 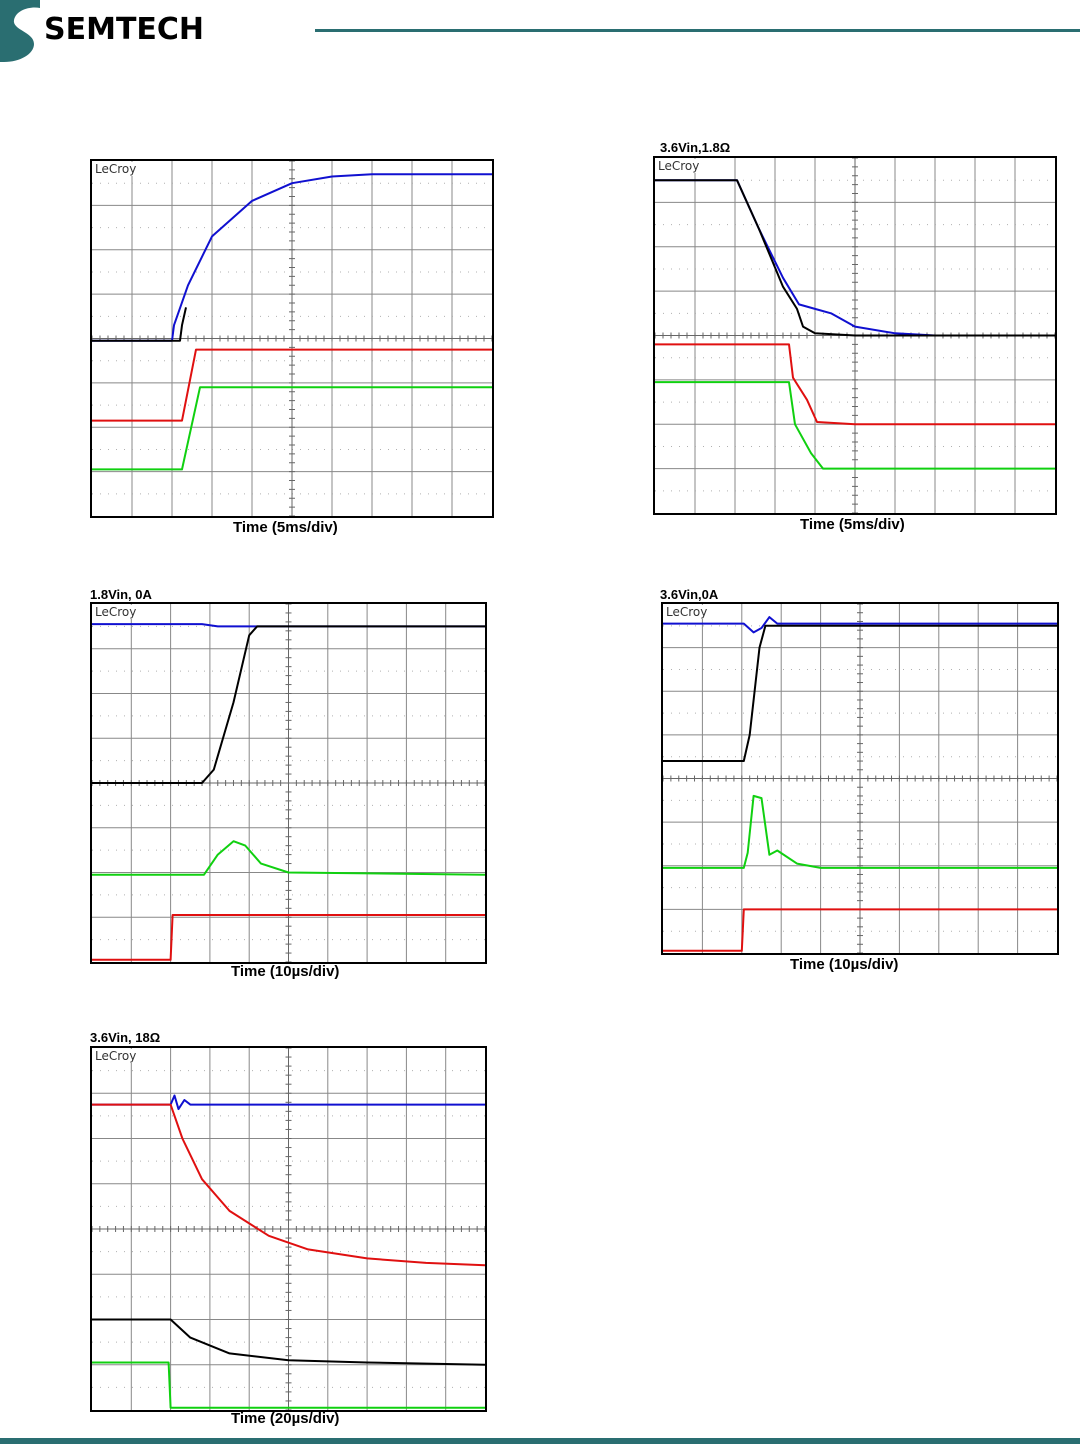 What do you see at coordinates (20, 31) in the screenshot?
I see `semtech-s-icon` at bounding box center [20, 31].